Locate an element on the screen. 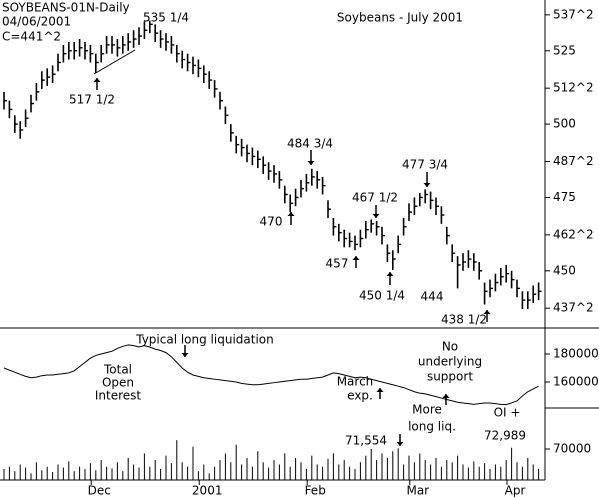  annotation: 444 is located at coordinates (432, 297).